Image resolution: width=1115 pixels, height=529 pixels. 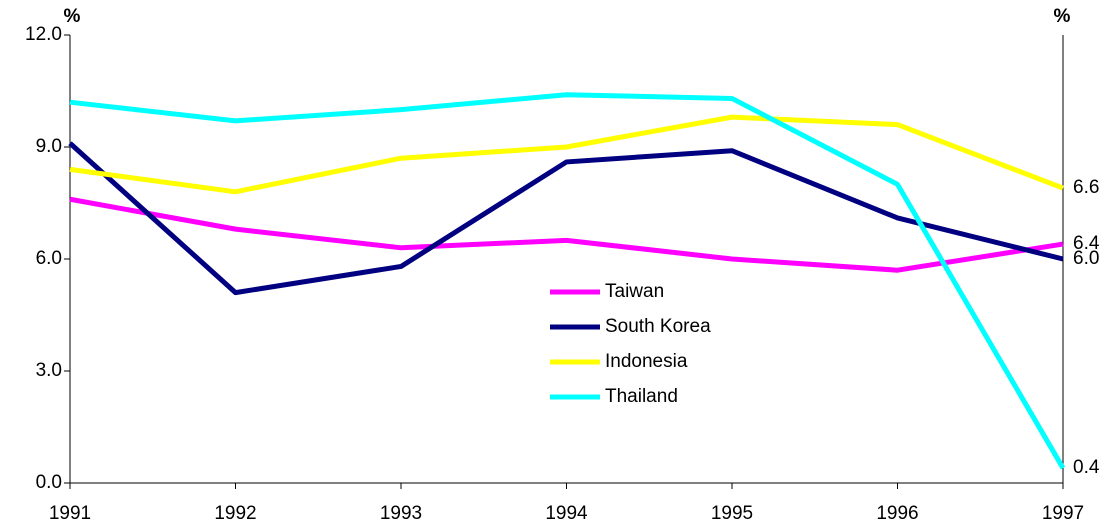 I want to click on end-label: 6.0, so click(x=1086, y=258).